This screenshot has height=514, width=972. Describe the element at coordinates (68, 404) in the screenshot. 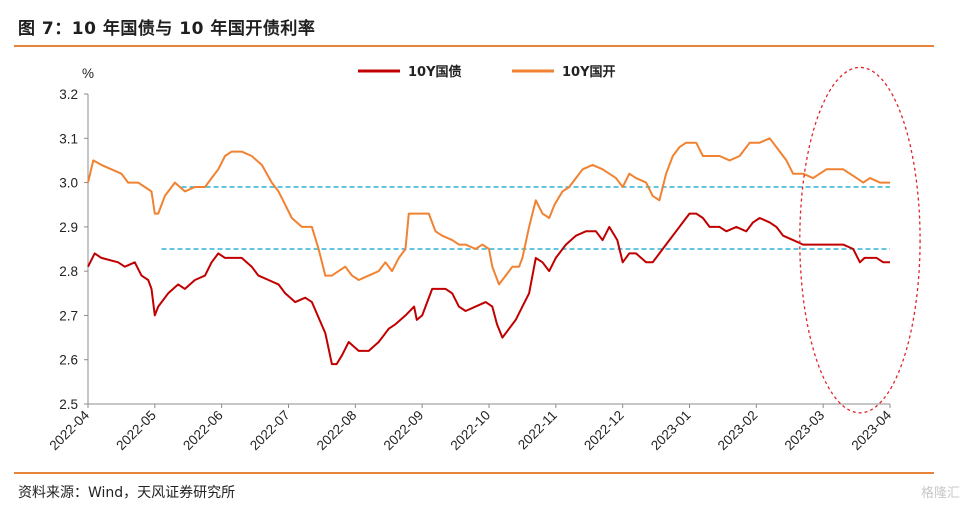

I see `y-tick-label: 2.5` at that location.